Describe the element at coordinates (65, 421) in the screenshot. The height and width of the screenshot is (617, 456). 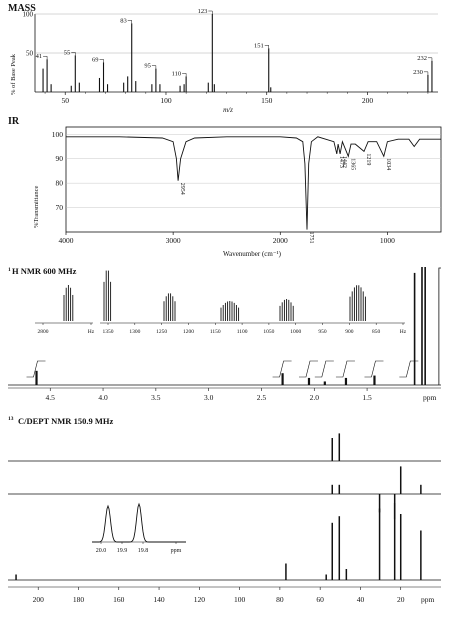
I see `cnmr-title: C/DEPT NMR 150.9 MHz` at that location.